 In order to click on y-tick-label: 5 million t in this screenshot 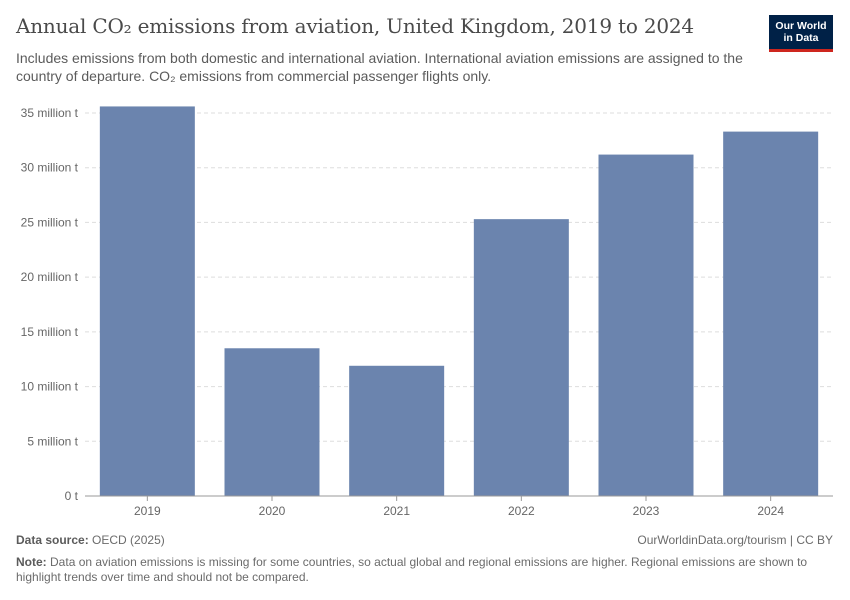, I will do `click(52, 441)`.